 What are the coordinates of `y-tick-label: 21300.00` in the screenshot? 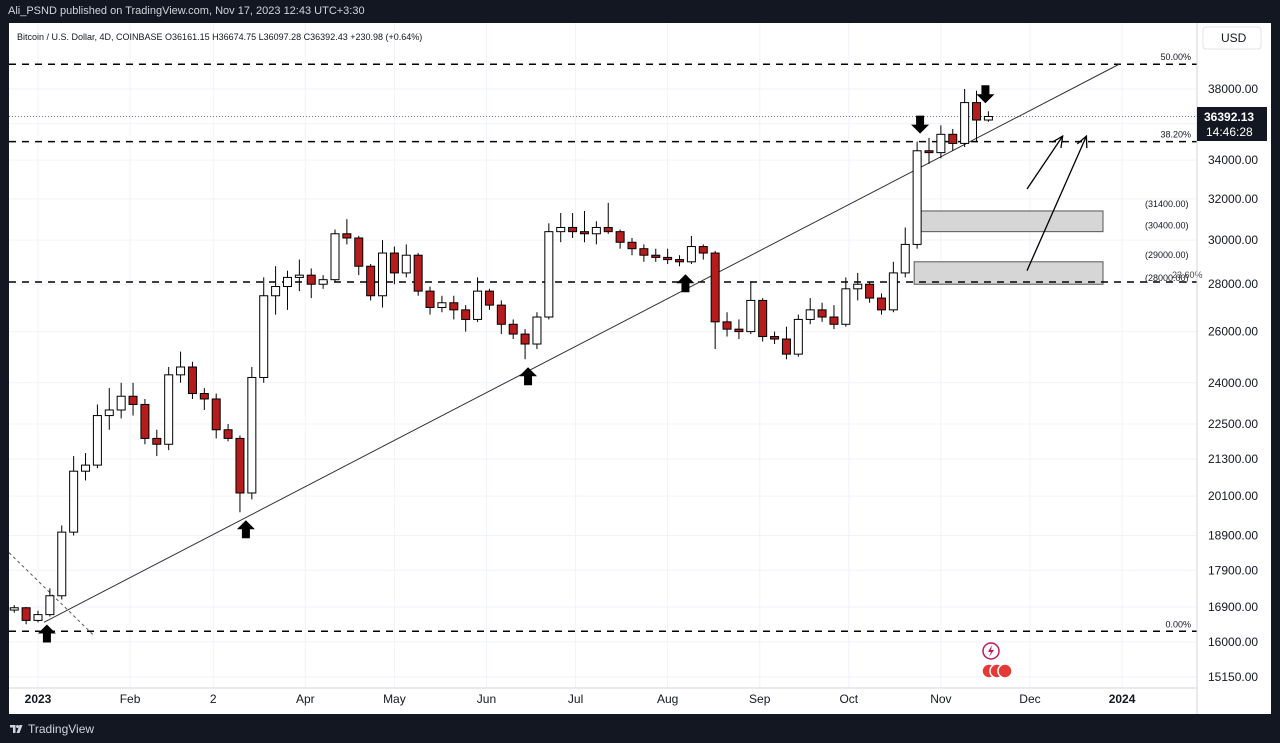 It's located at (1233, 459).